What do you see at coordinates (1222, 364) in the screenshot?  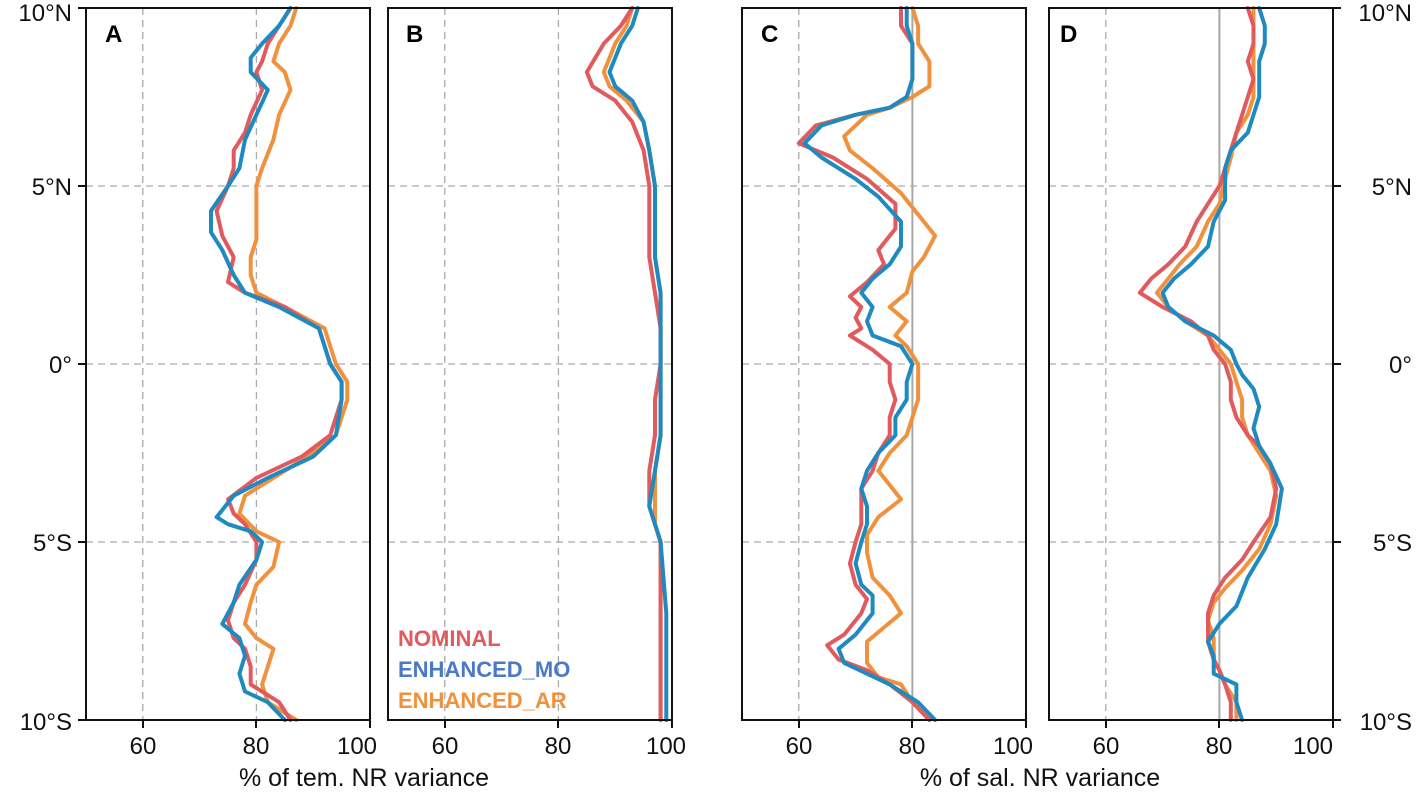 I see `panel-d-series-enhanced-mo` at bounding box center [1222, 364].